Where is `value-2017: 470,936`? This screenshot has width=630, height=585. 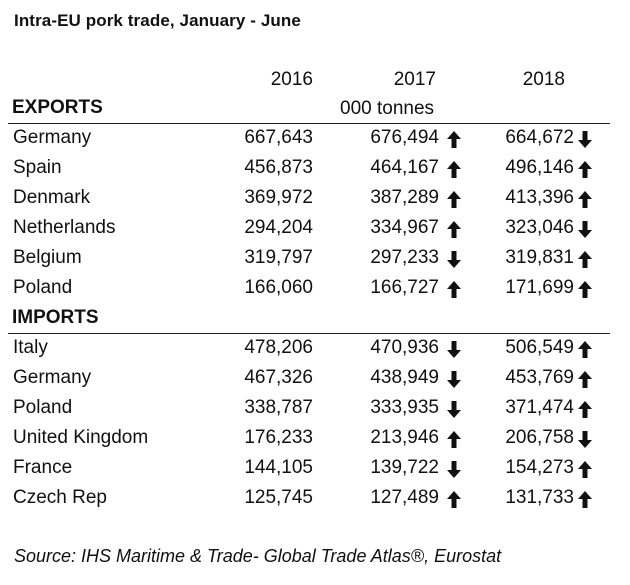
value-2017: 470,936 is located at coordinates (404, 347).